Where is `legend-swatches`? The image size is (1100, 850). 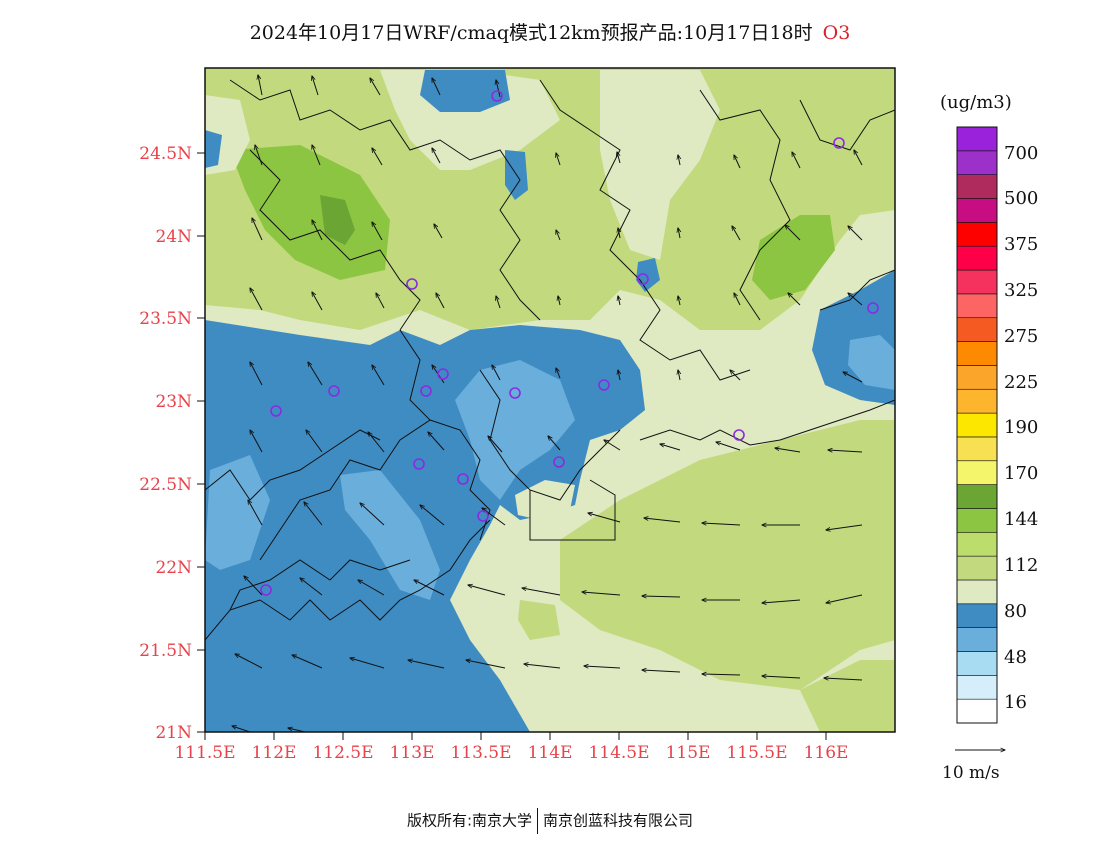
legend-swatches is located at coordinates (977, 425).